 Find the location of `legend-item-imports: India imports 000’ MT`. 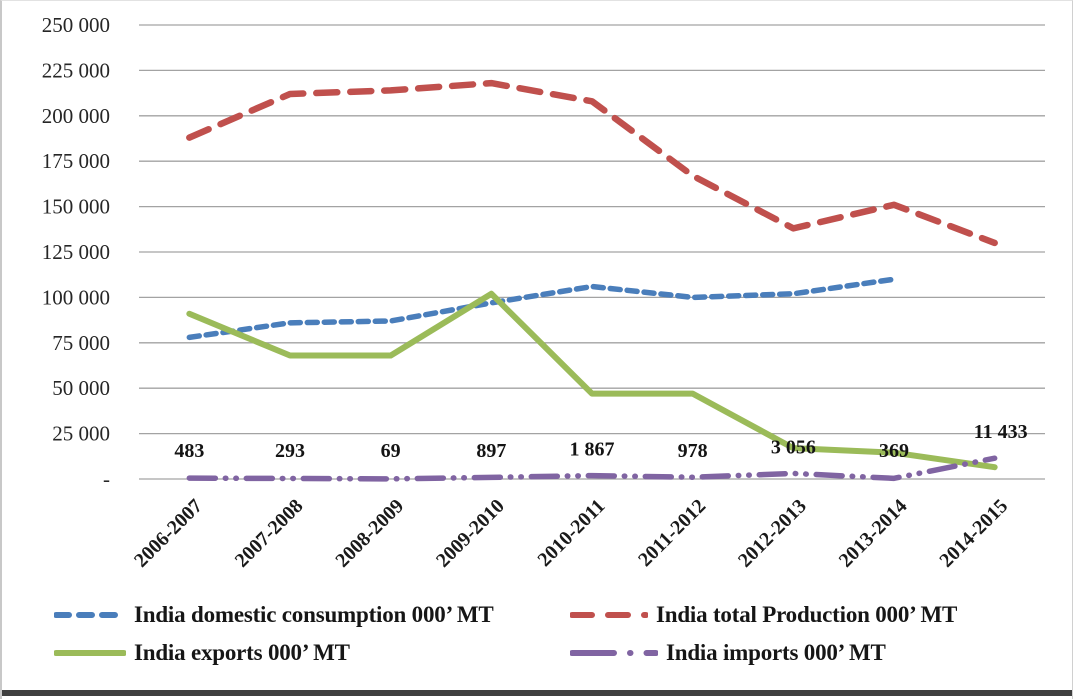

legend-item-imports: India imports 000’ MT is located at coordinates (763, 653).